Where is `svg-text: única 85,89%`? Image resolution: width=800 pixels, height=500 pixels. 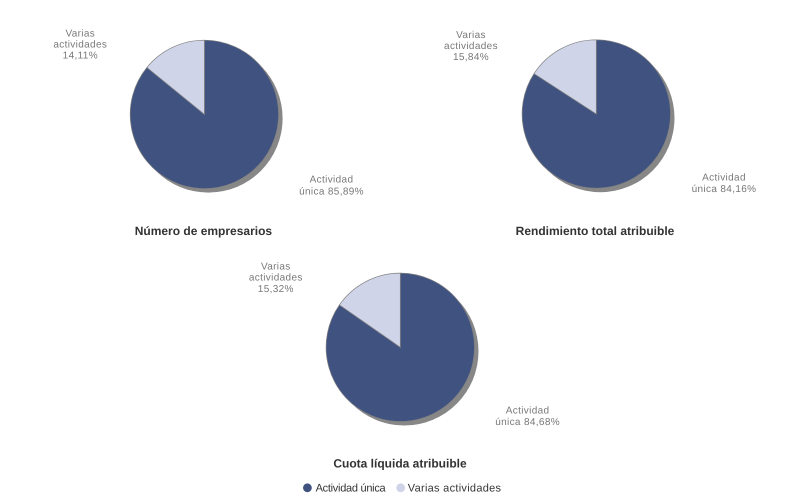
svg-text: única 85,89% is located at coordinates (331, 191).